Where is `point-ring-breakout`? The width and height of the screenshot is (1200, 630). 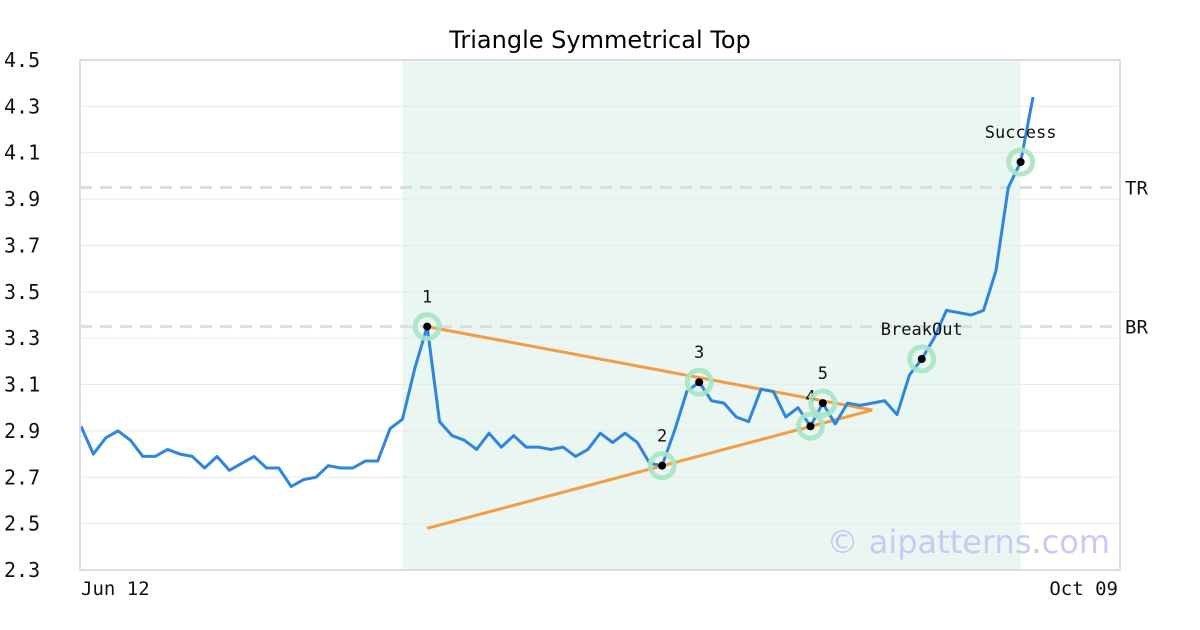 point-ring-breakout is located at coordinates (922, 359).